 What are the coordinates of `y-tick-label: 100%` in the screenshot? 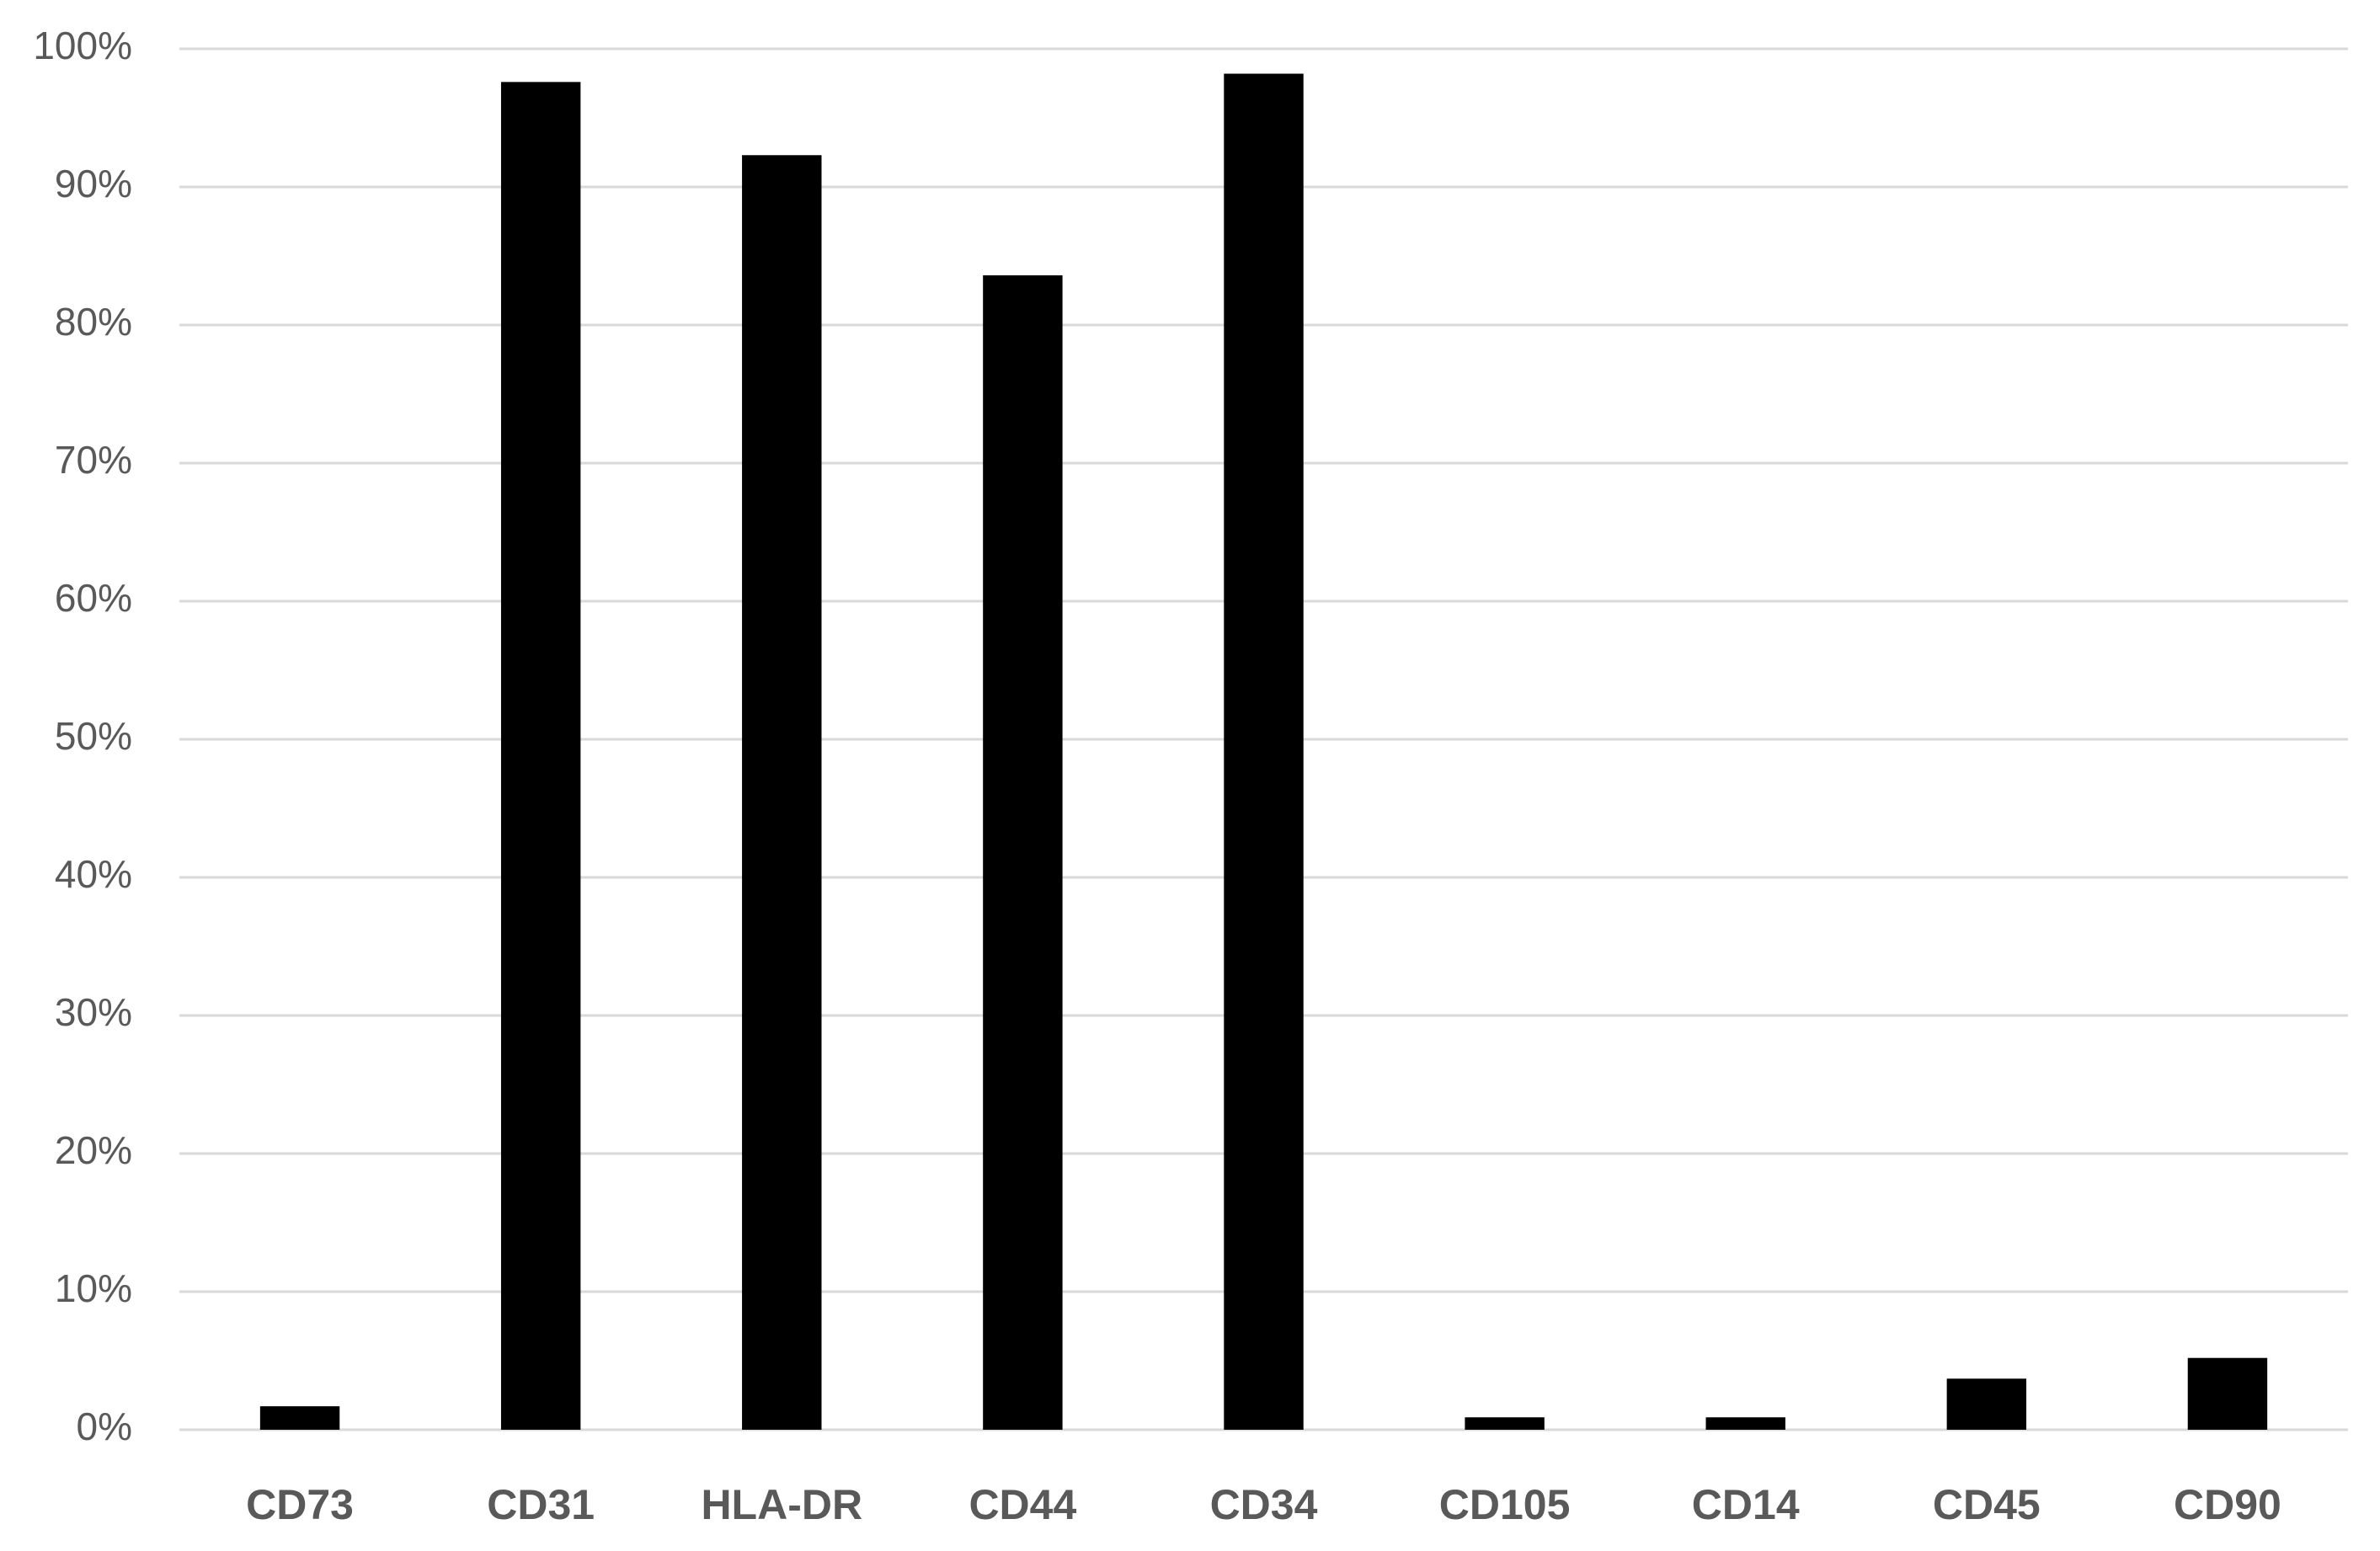 It's located at (82, 46).